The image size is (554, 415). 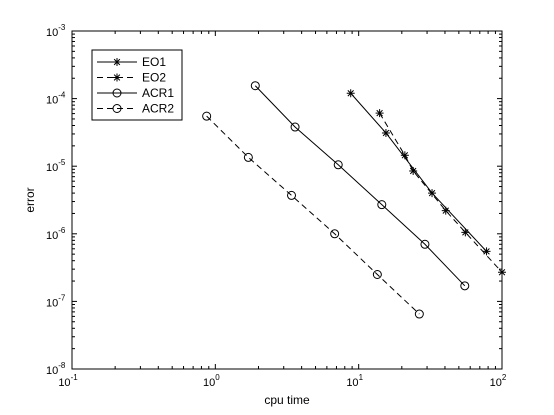 I want to click on y-tick-label: 10⁻⁸, so click(x=56, y=369).